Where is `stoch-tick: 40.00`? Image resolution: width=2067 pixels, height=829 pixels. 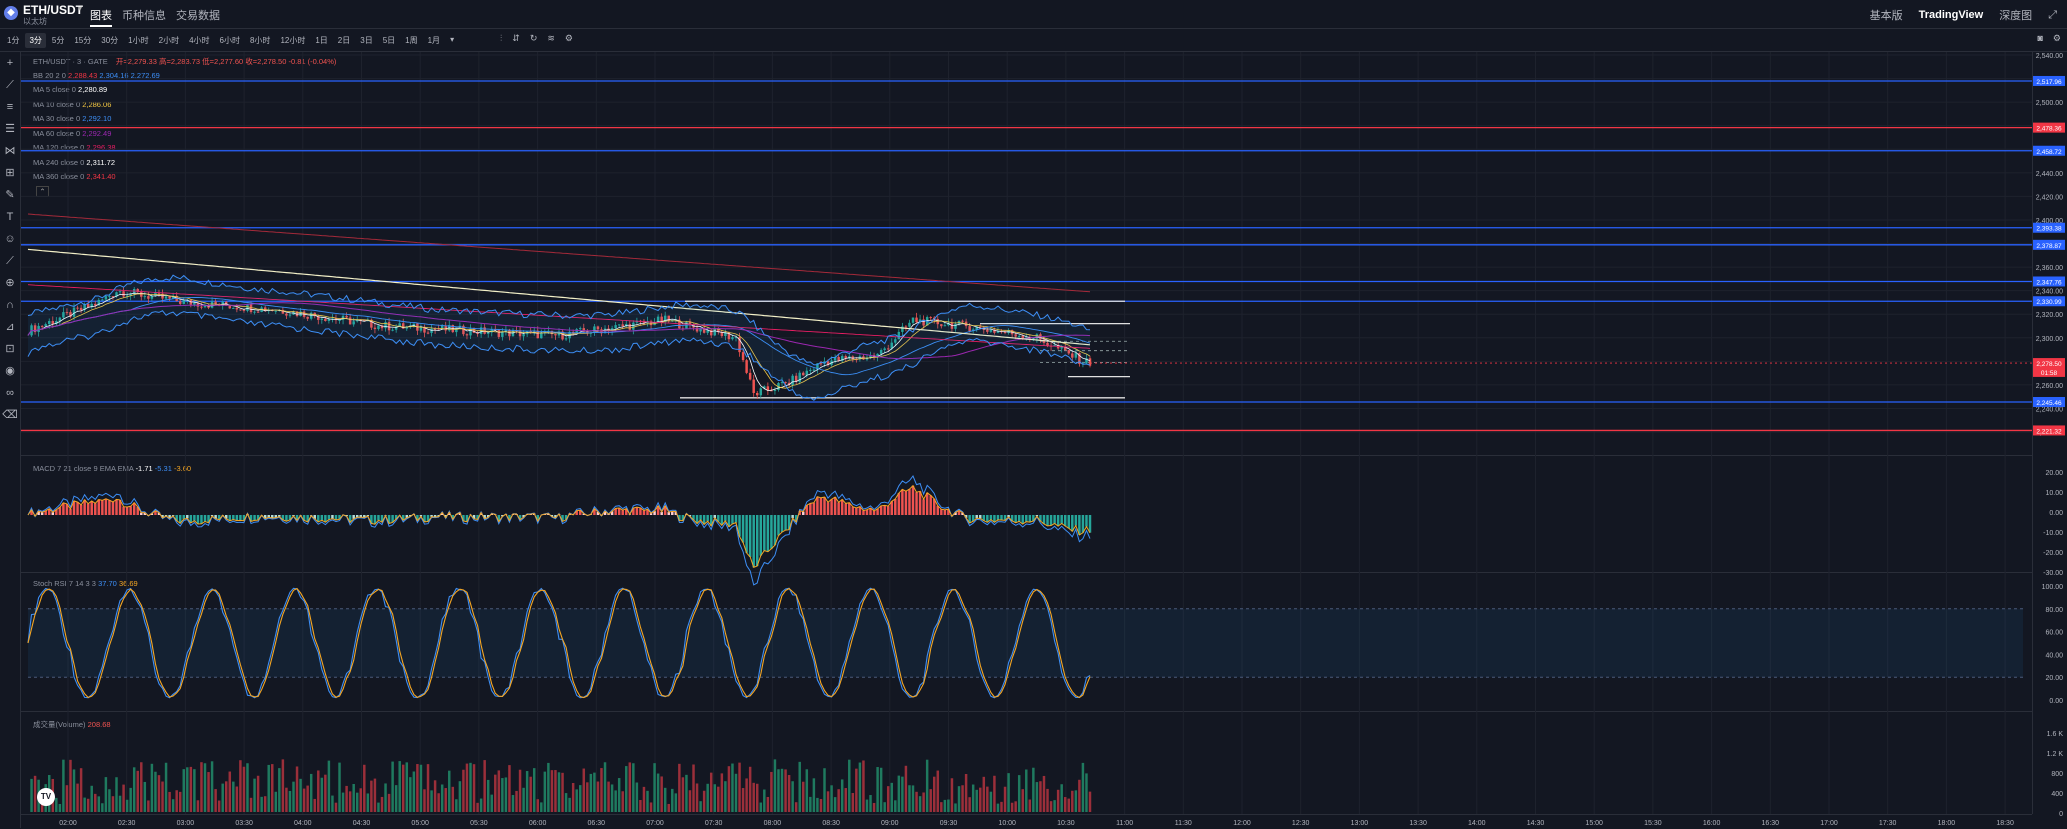 stoch-tick: 40.00 is located at coordinates (2054, 655).